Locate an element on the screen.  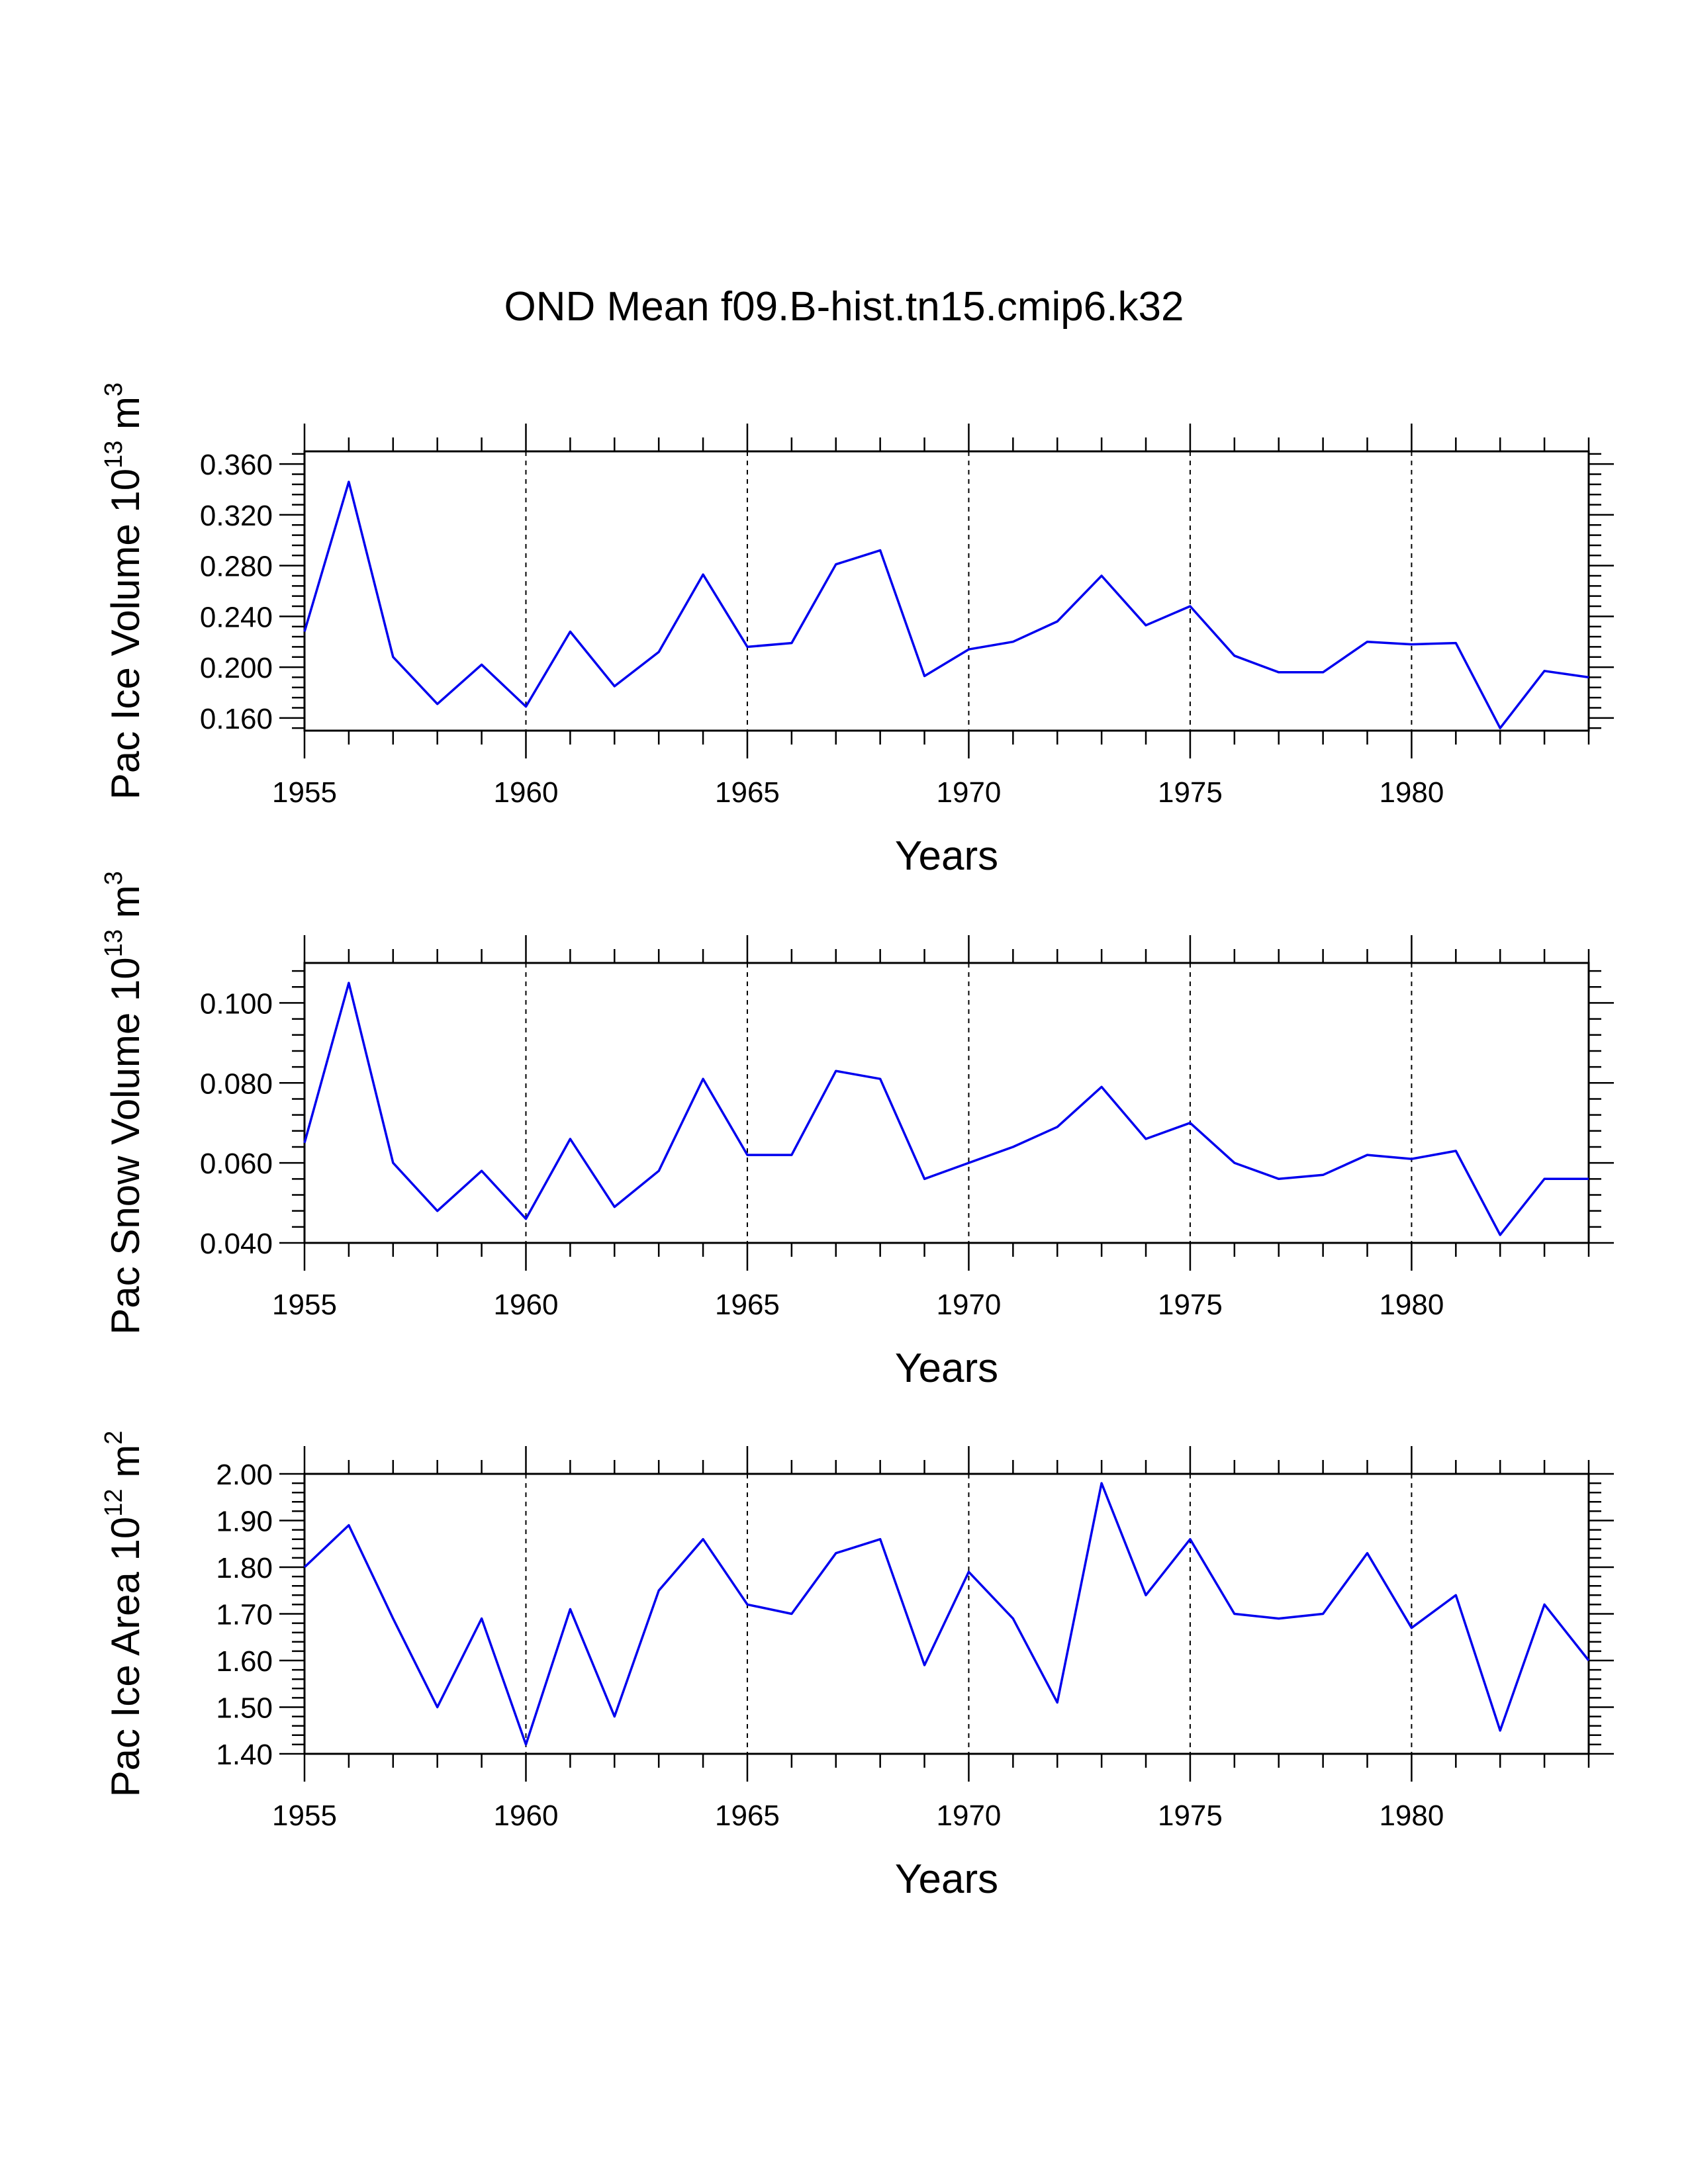
y-tick-label: 0.360 is located at coordinates (236, 465).